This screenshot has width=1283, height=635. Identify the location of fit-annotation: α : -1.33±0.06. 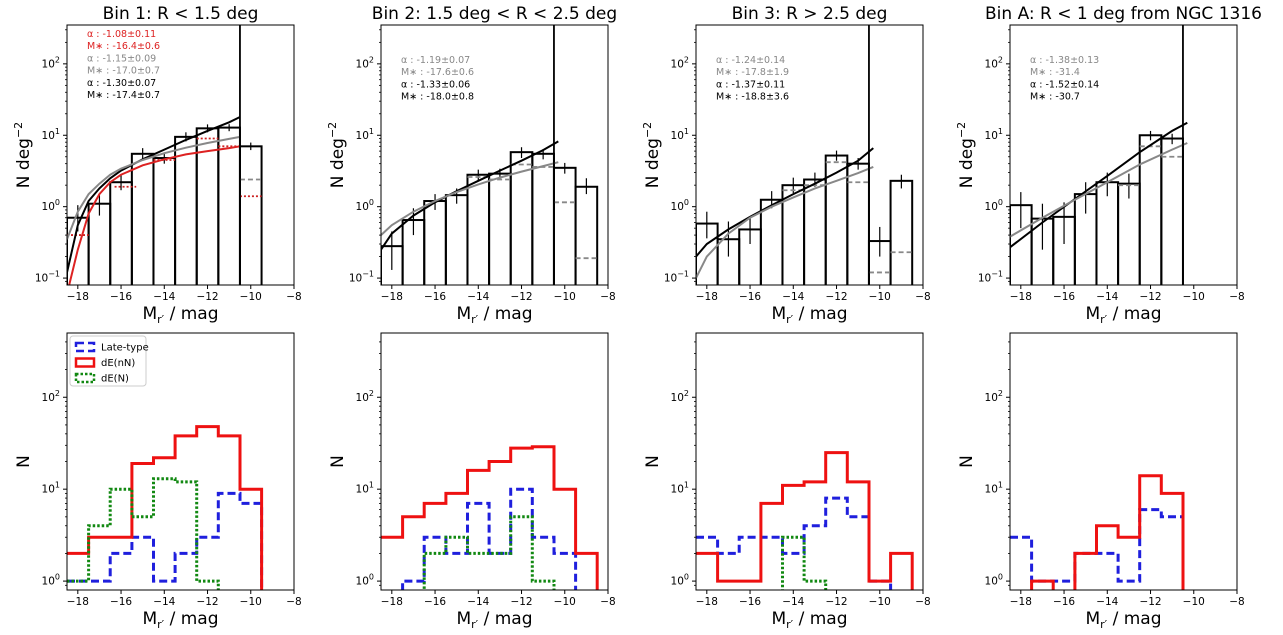
(435, 84).